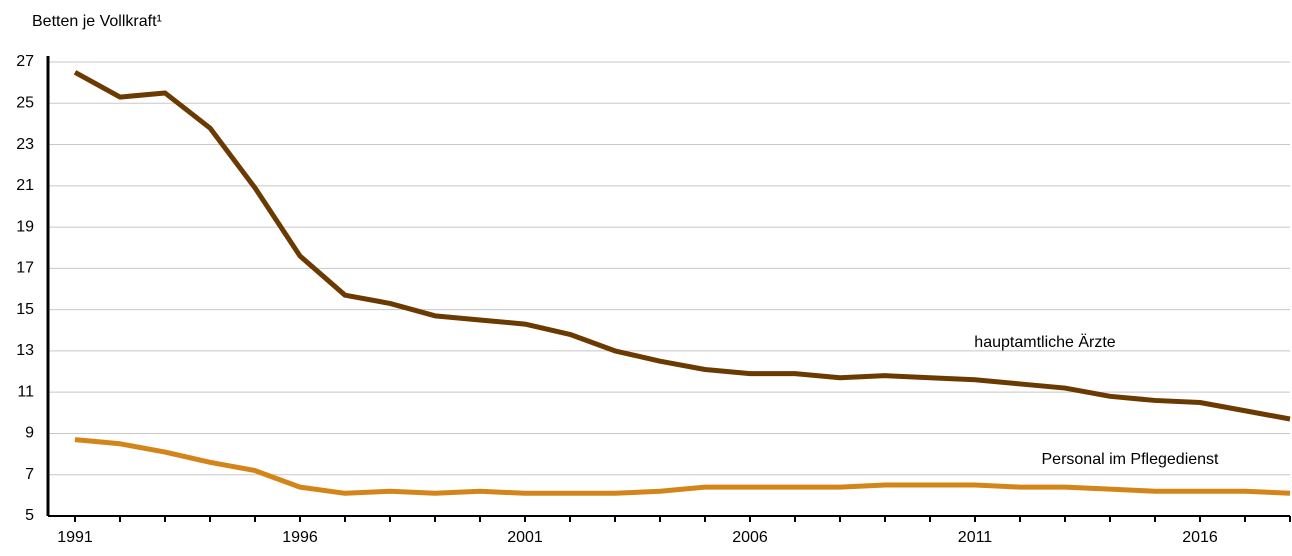 The height and width of the screenshot is (556, 1292). Describe the element at coordinates (29, 474) in the screenshot. I see `y-tick-label: 7` at that location.